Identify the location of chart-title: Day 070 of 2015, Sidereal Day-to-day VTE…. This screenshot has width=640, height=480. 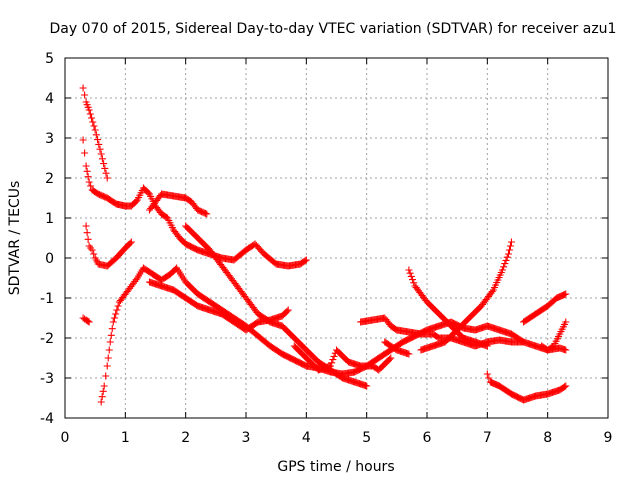
(333, 29).